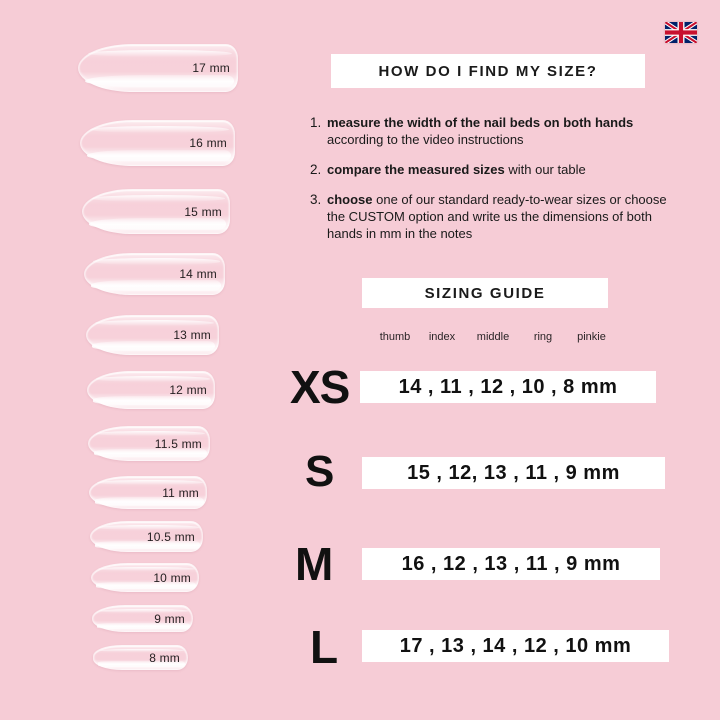 The height and width of the screenshot is (720, 720). I want to click on finger-header-thumb: thumb, so click(395, 337).